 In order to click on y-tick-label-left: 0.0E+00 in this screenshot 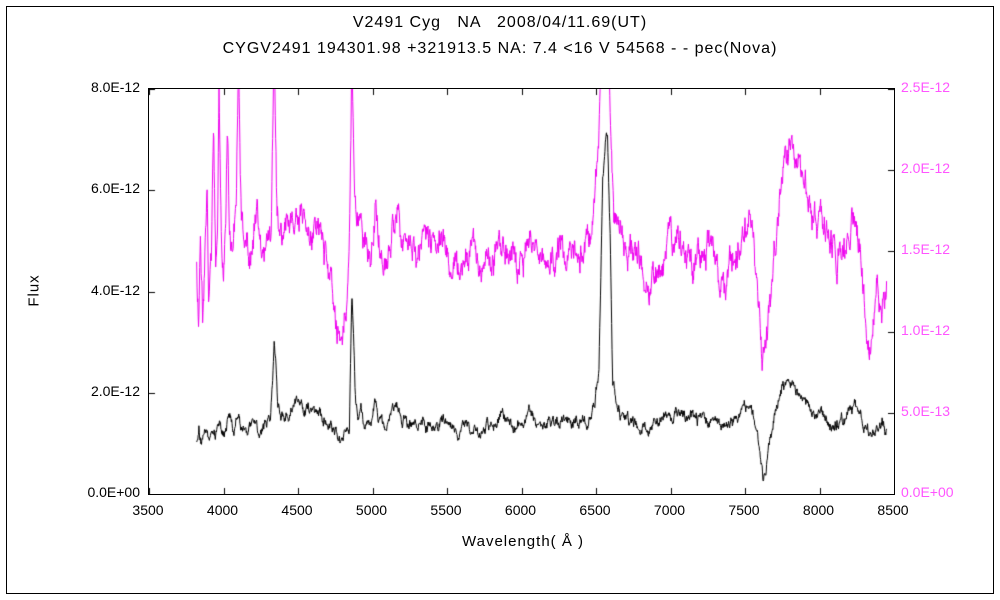, I will do `click(113, 492)`.